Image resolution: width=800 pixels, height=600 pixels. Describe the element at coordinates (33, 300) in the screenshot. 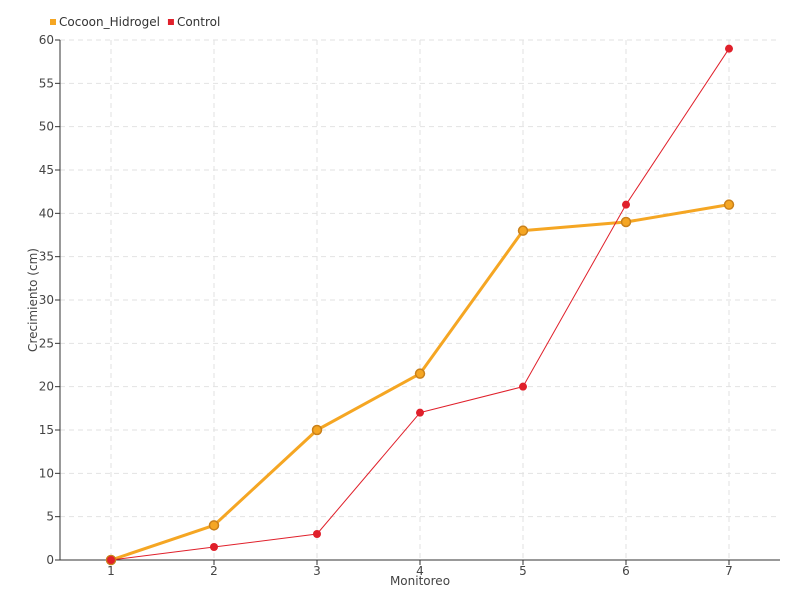

I see `y-axis-title: Crecimiento (cm)` at that location.